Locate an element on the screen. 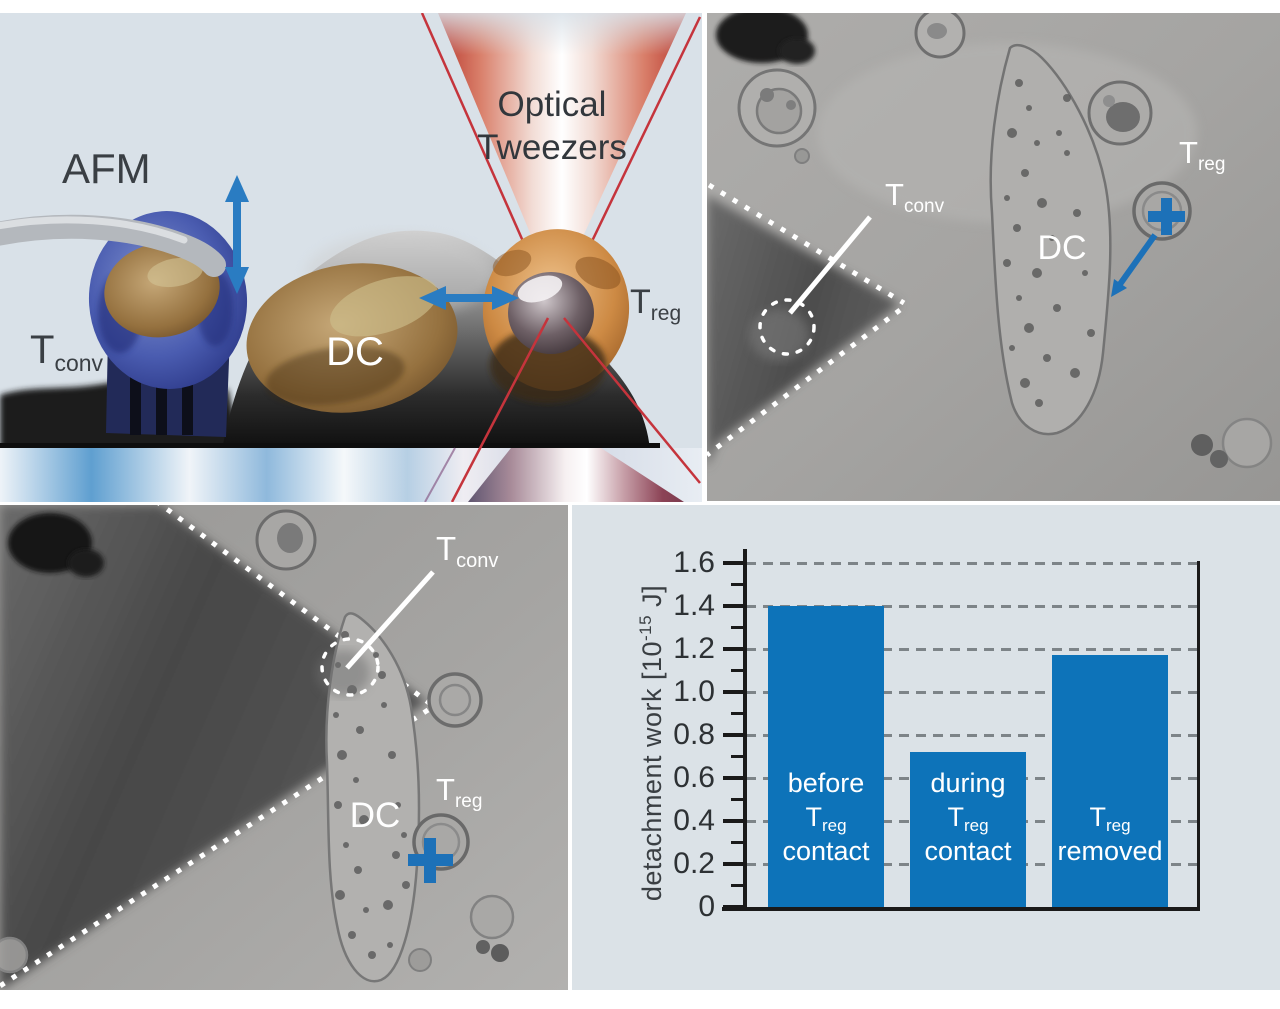 This screenshot has width=1280, height=1009. treg-to-dc-arrow-icon is located at coordinates (1134, 265).